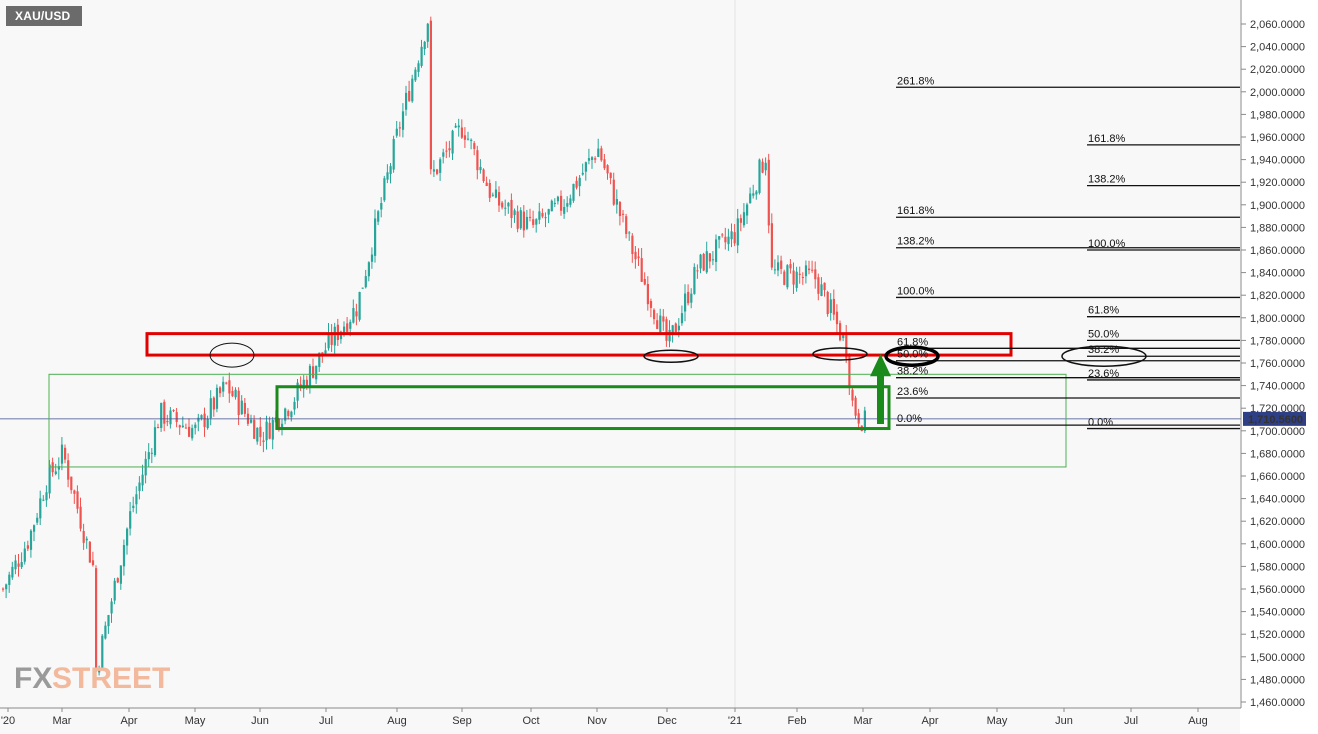 The width and height of the screenshot is (1318, 734). I want to click on red-resistance-zone, so click(579, 344).